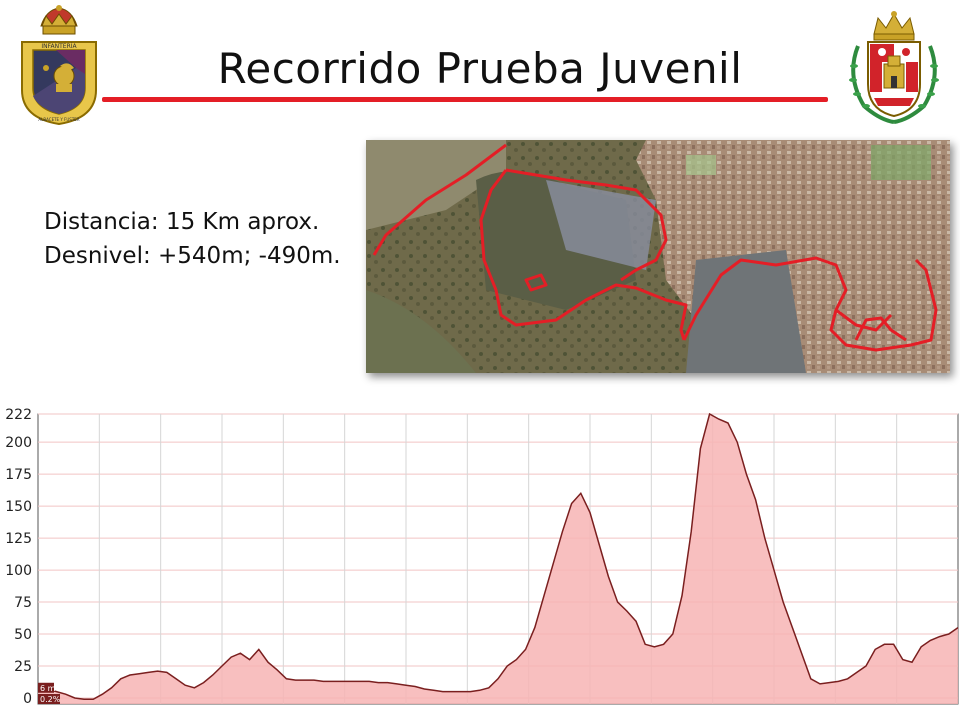 The image size is (960, 720). What do you see at coordinates (480, 68) in the screenshot?
I see `page-title: Recorrido Prueba Juvenil` at bounding box center [480, 68].